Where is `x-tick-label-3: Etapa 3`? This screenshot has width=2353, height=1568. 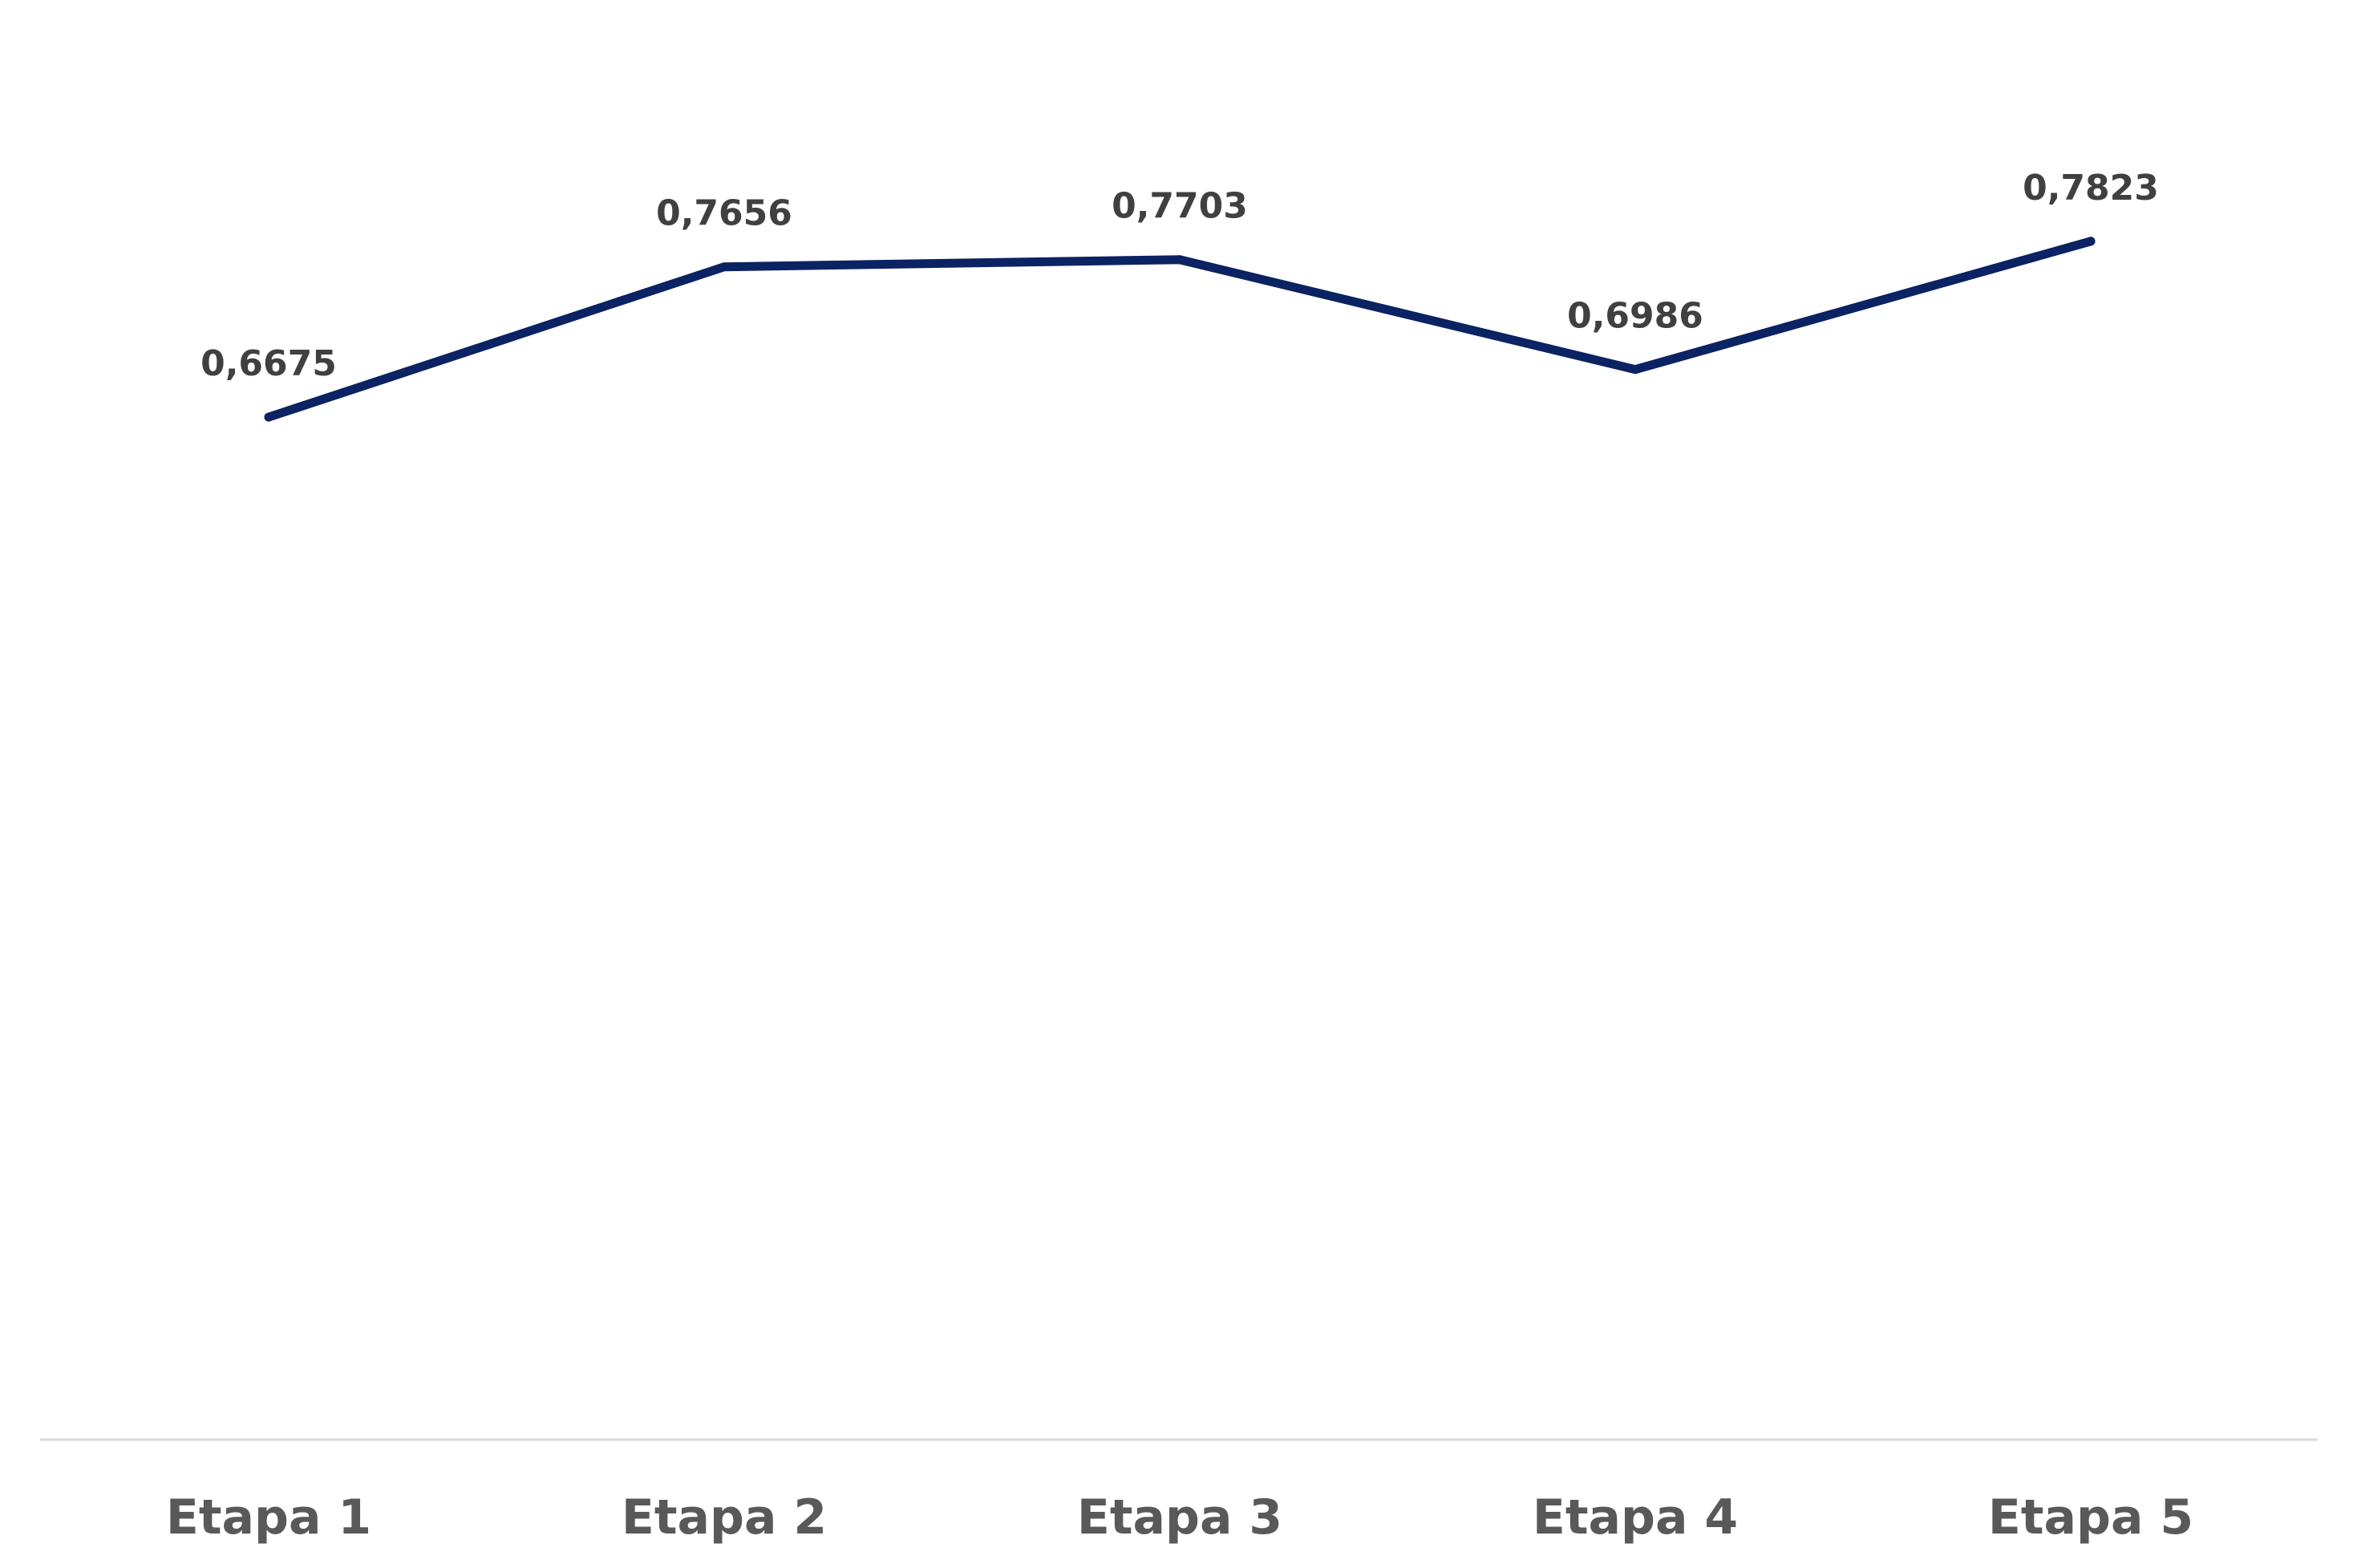 x-tick-label-3: Etapa 3 is located at coordinates (1179, 1517).